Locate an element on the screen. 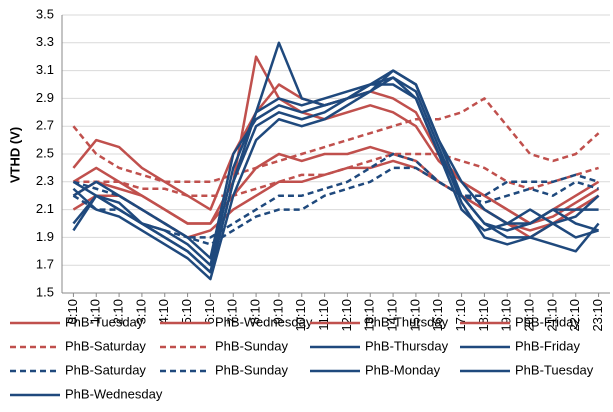 The image size is (613, 412). x-tick-label: 21:10 is located at coordinates (551, 315).